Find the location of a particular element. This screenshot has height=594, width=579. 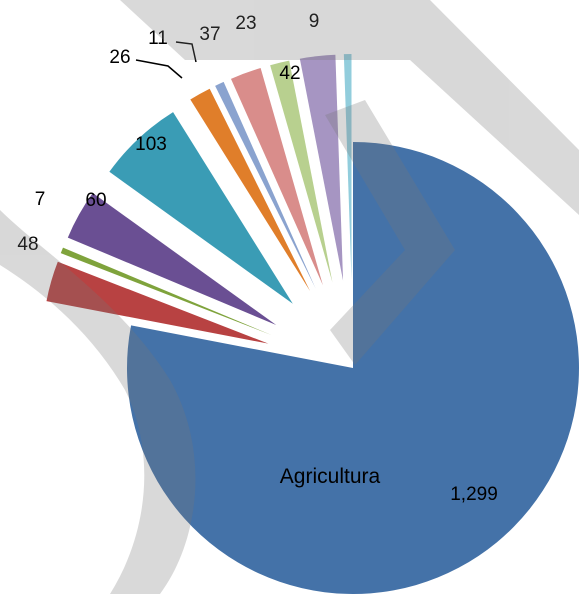

category-label-agricultura: Agricultura is located at coordinates (330, 476).